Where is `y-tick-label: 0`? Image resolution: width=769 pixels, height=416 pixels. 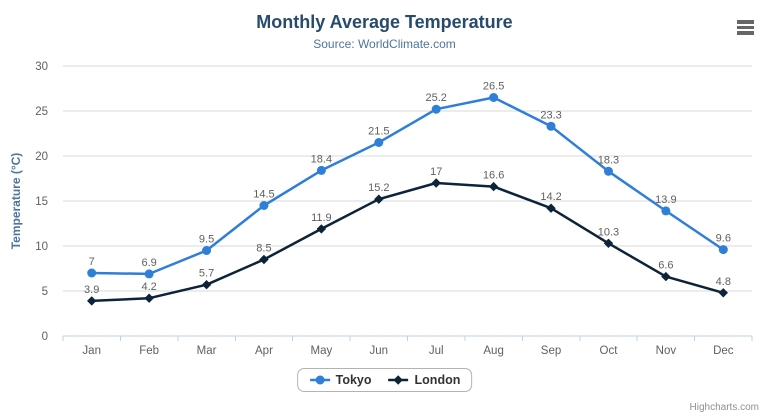 y-tick-label: 0 is located at coordinates (45, 337).